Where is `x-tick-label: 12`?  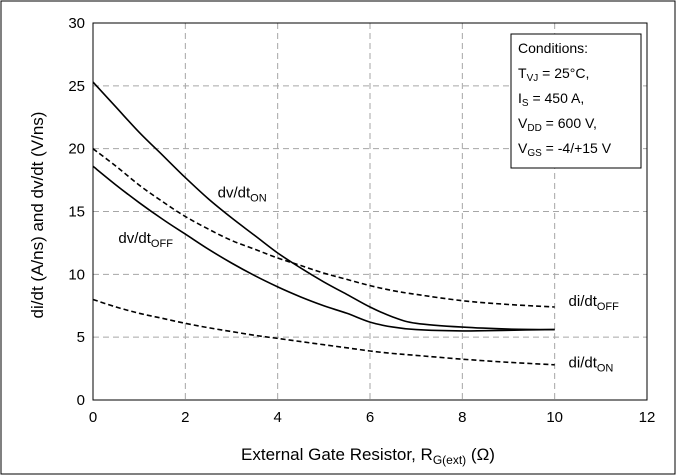
x-tick-label: 12 is located at coordinates (647, 417).